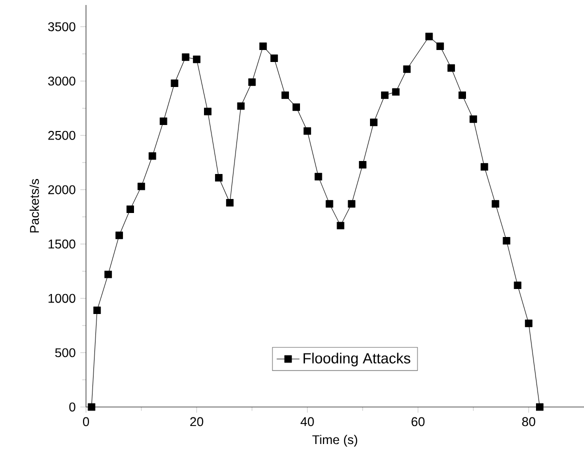  I want to click on y-tick-label: 3000, so click(62, 81).